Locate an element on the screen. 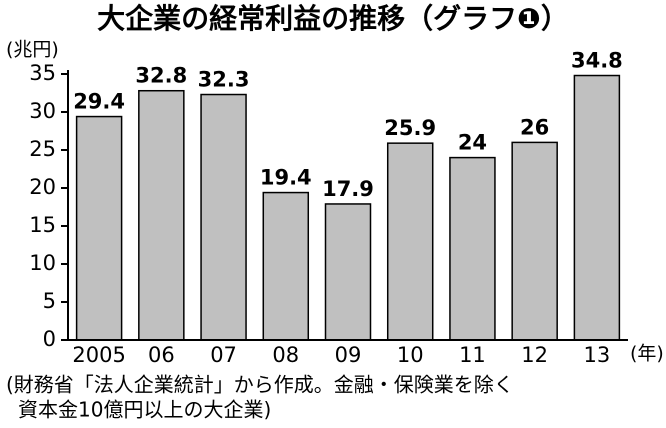 This screenshot has width=666, height=428. data-label: 19.4 is located at coordinates (286, 178).